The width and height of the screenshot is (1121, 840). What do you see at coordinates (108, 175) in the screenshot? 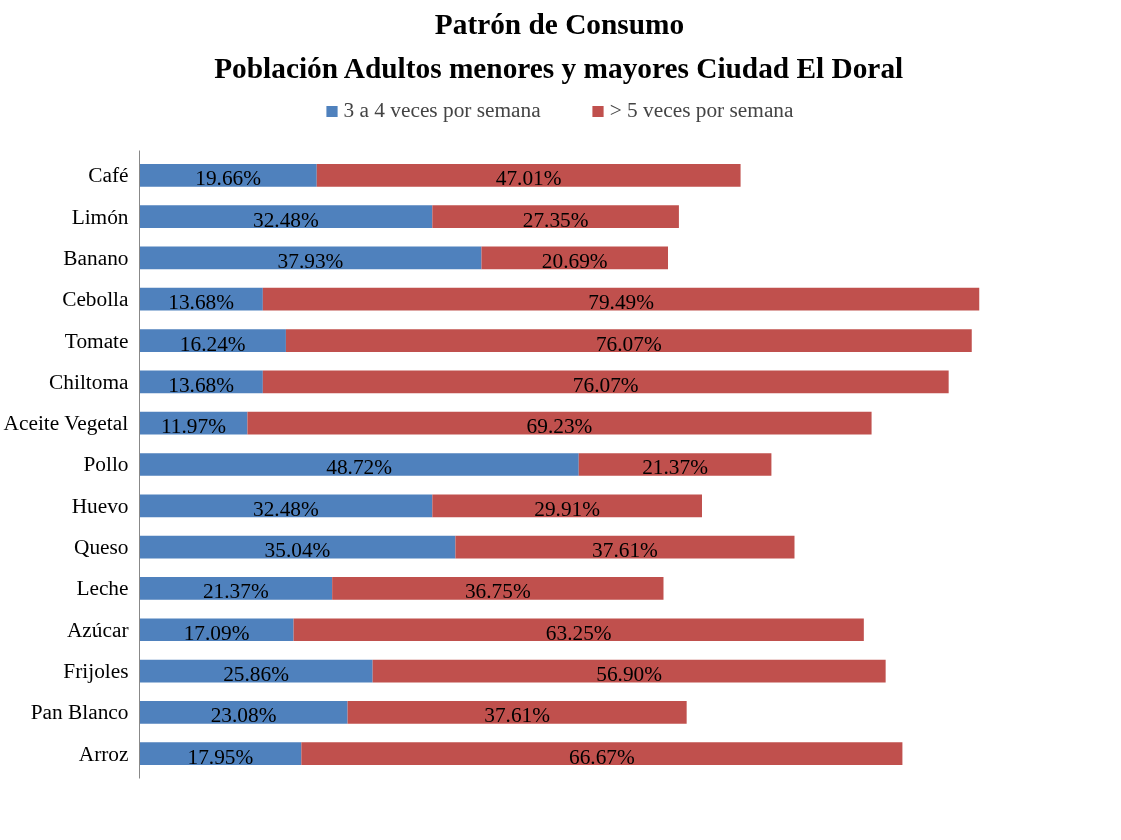
I see `y-tick-label: Café` at bounding box center [108, 175].